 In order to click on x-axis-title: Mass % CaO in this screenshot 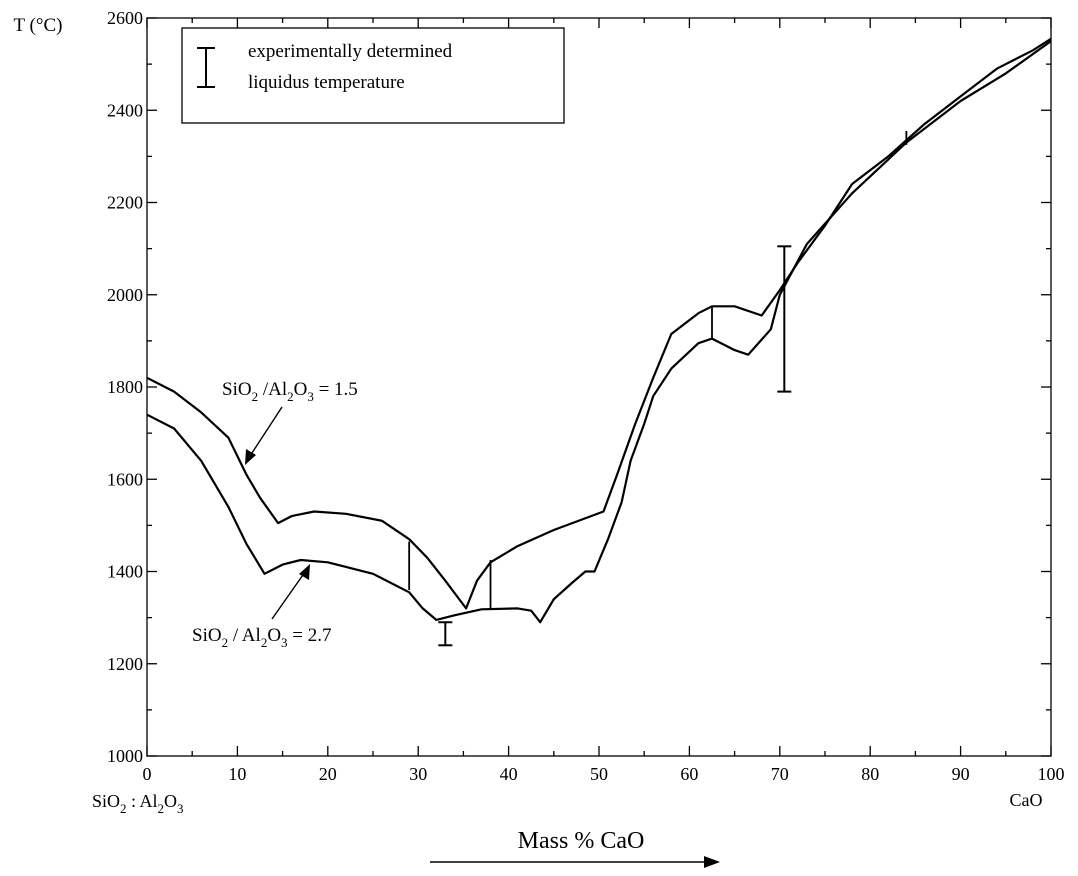, I will do `click(581, 841)`.